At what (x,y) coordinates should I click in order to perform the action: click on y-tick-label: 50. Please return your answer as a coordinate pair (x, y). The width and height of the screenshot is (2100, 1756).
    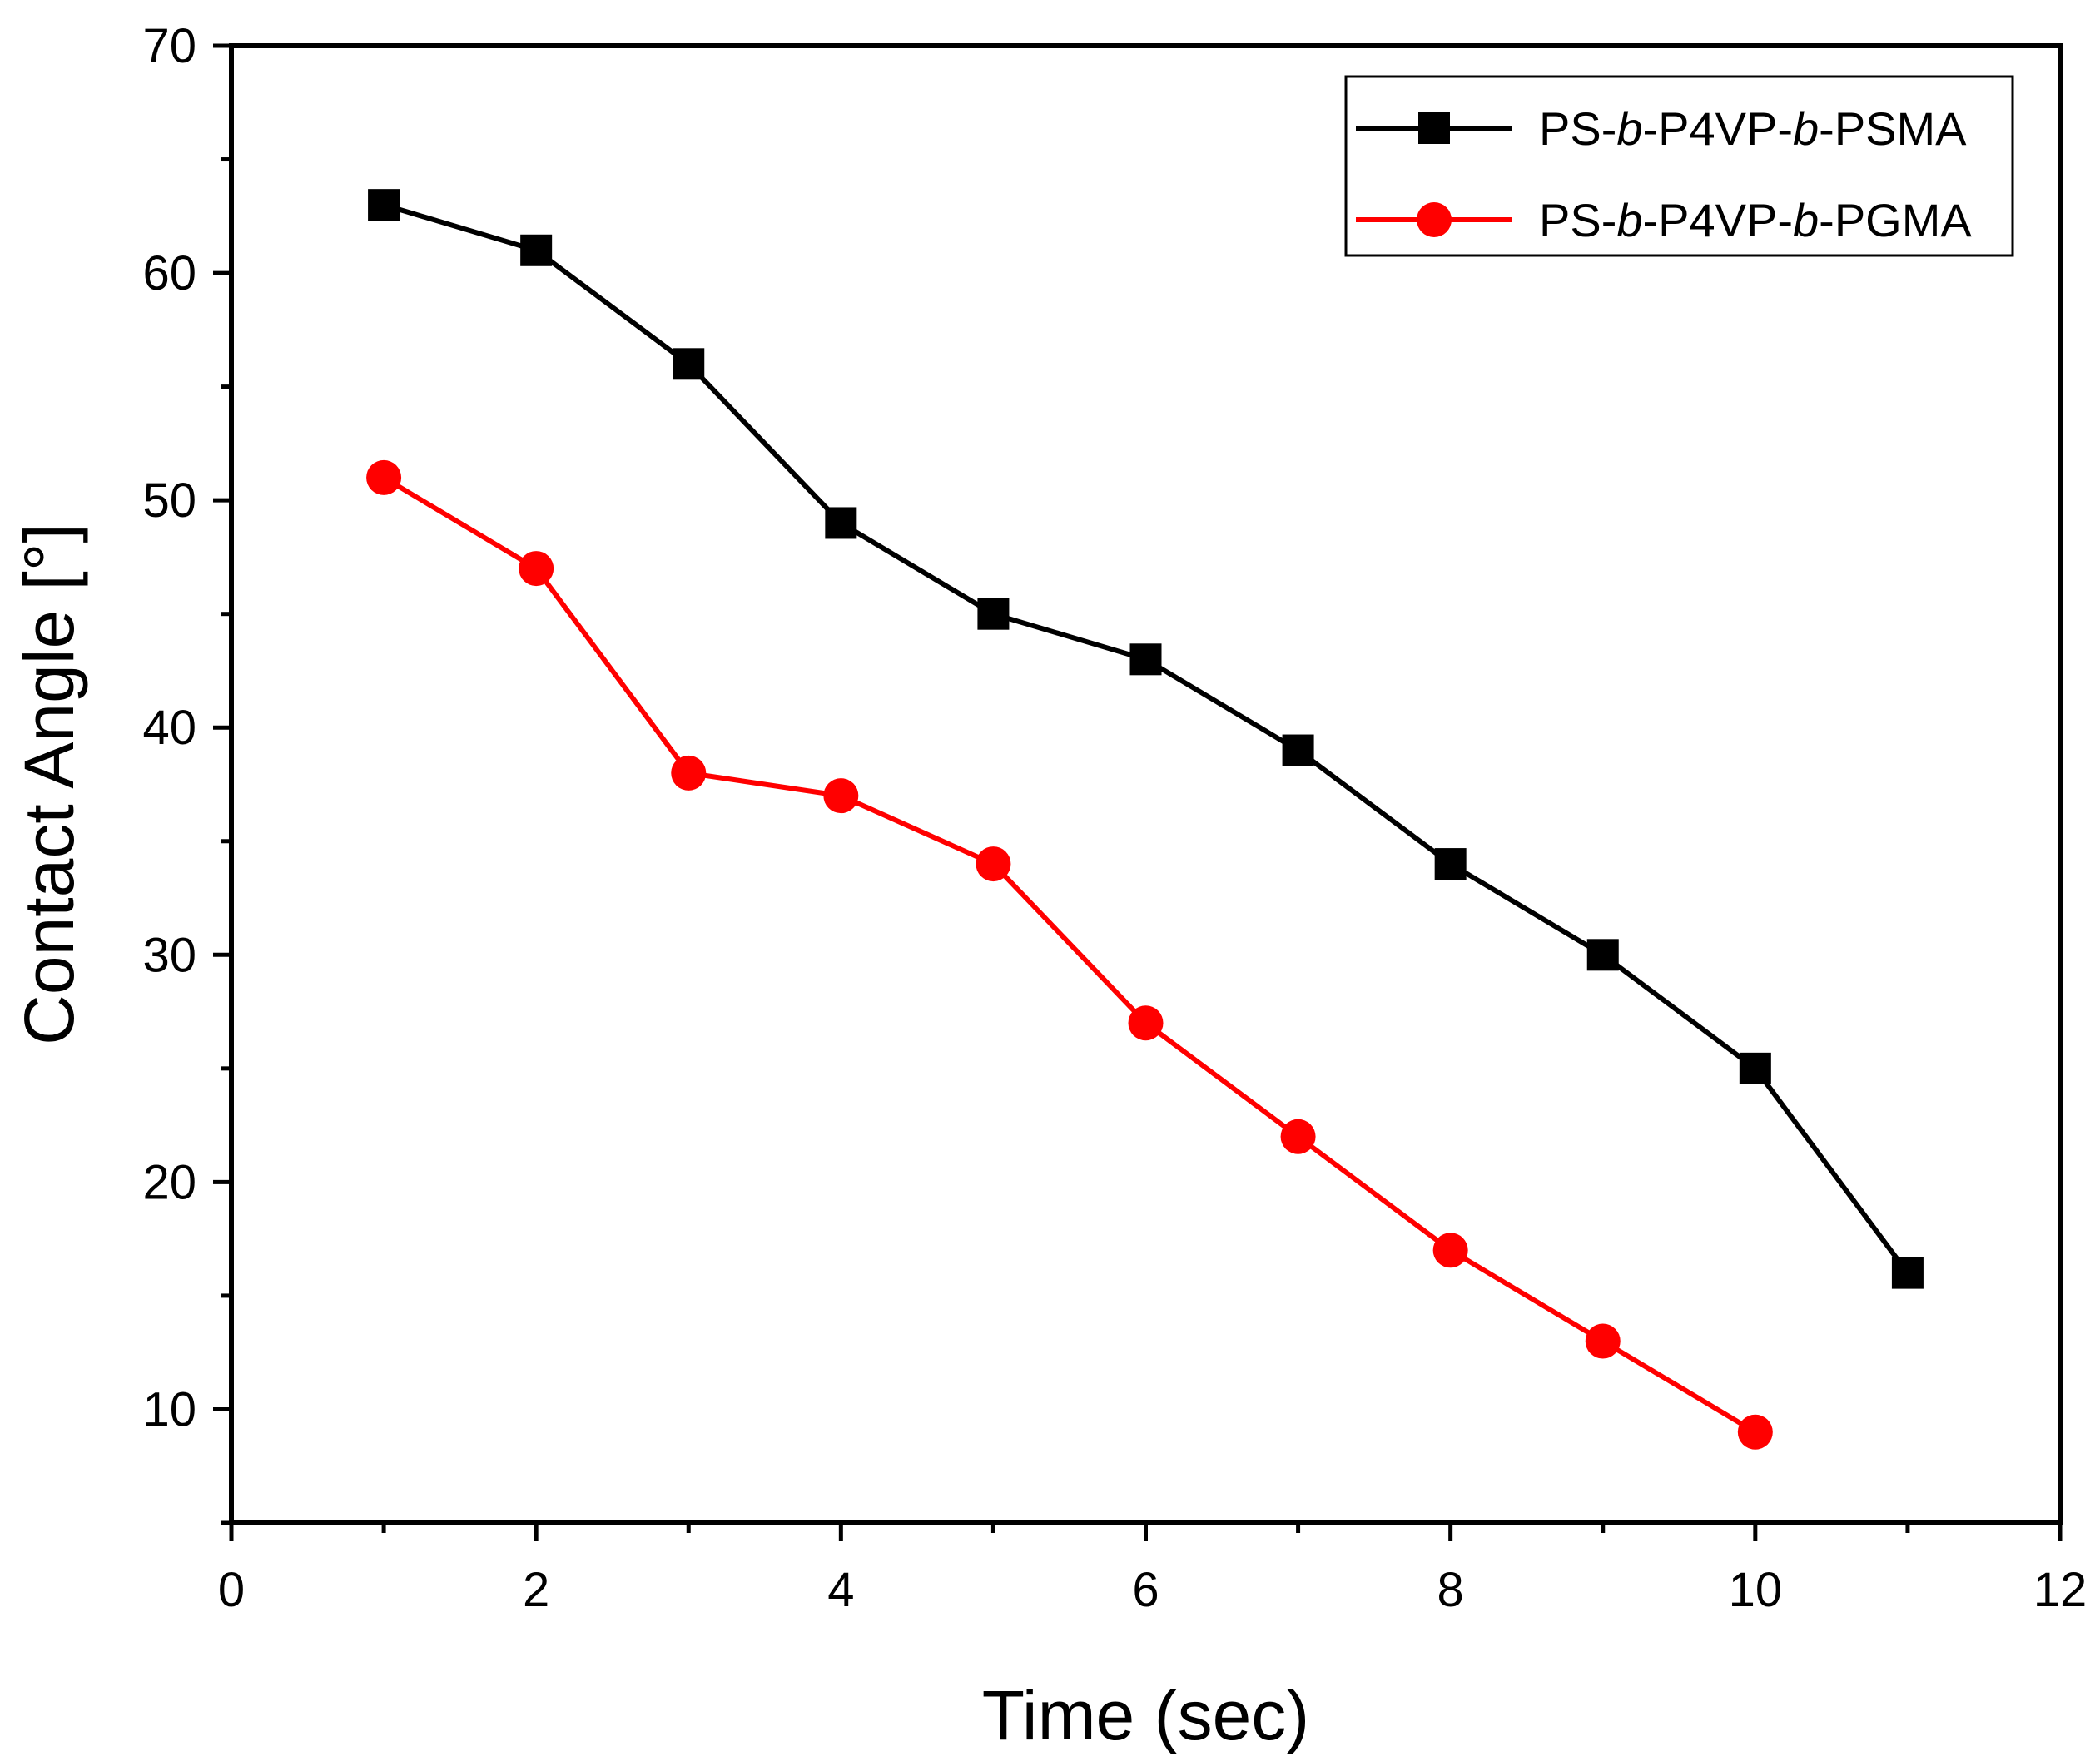
    Looking at the image, I should click on (169, 501).